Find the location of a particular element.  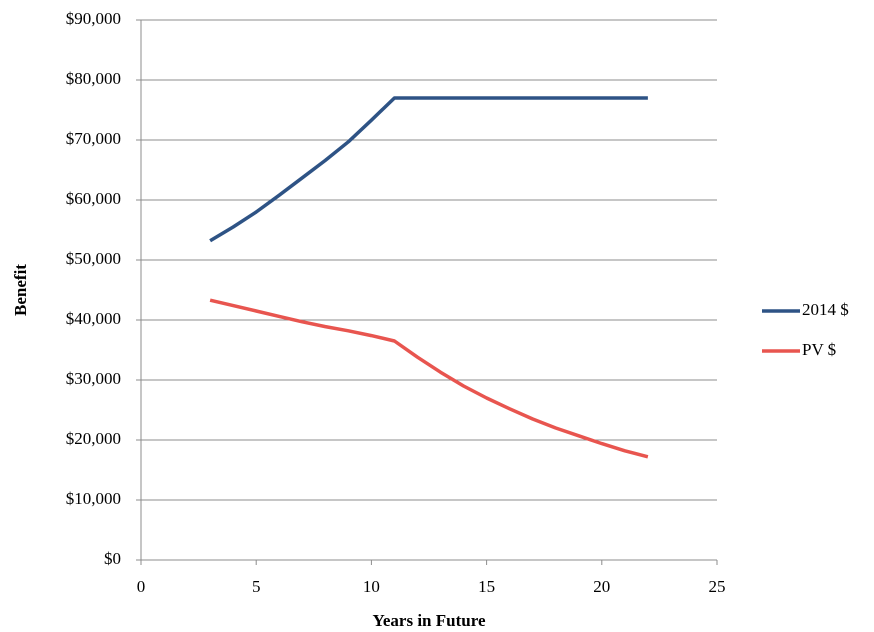

y-tick-label: $50,000 is located at coordinates (93, 258).